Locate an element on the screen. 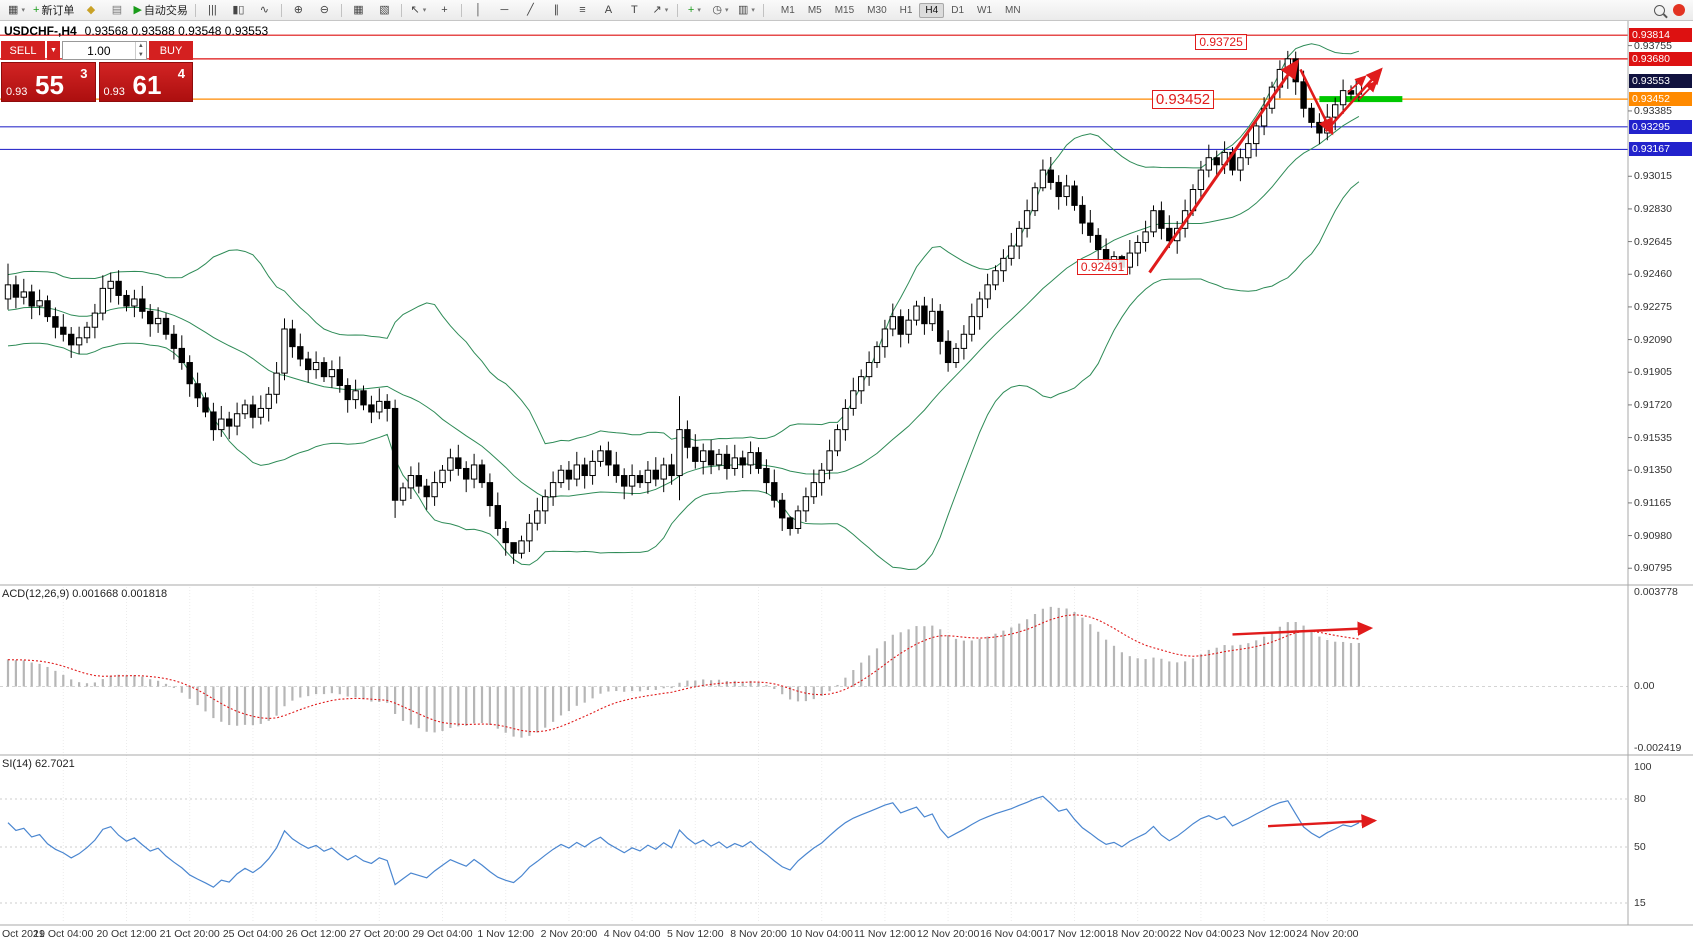  favorites-icon: ◆ is located at coordinates (91, 9).